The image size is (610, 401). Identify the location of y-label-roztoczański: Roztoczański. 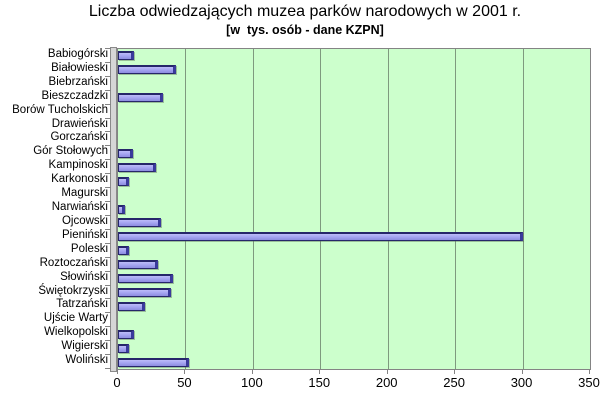
(73, 262).